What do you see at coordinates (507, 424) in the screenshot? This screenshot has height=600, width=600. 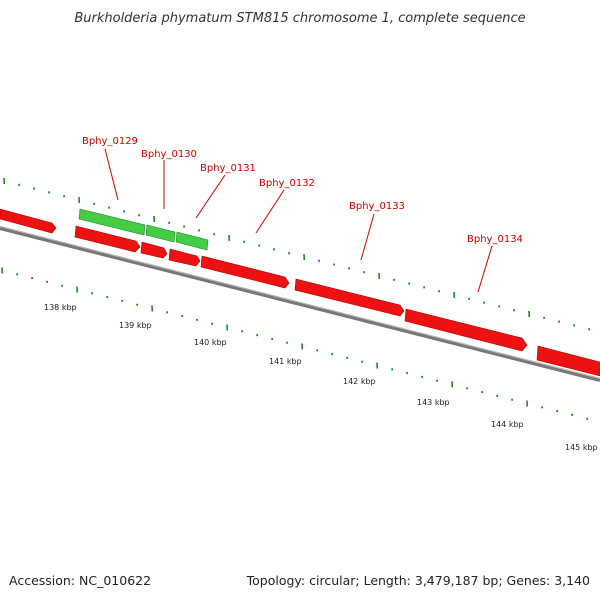 I see `tick-label-144: 144 kbp` at bounding box center [507, 424].